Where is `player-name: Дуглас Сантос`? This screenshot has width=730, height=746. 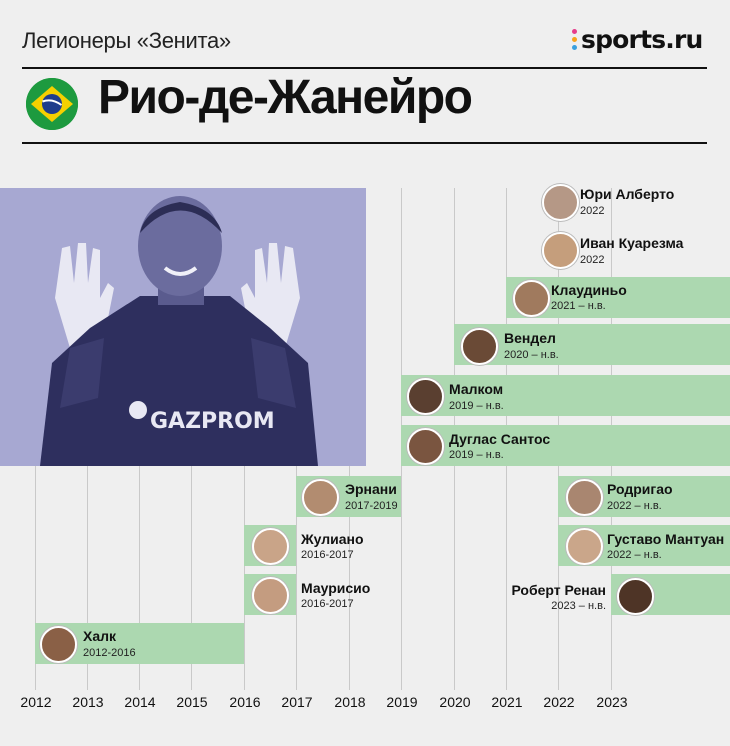
player-name: Дуглас Сантос is located at coordinates (500, 439).